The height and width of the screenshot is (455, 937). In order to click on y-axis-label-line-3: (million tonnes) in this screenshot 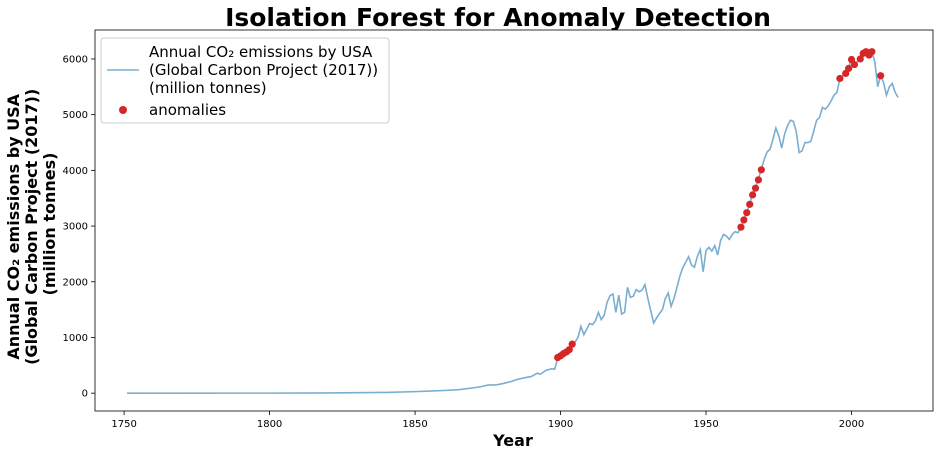, I will do `click(49, 224)`.